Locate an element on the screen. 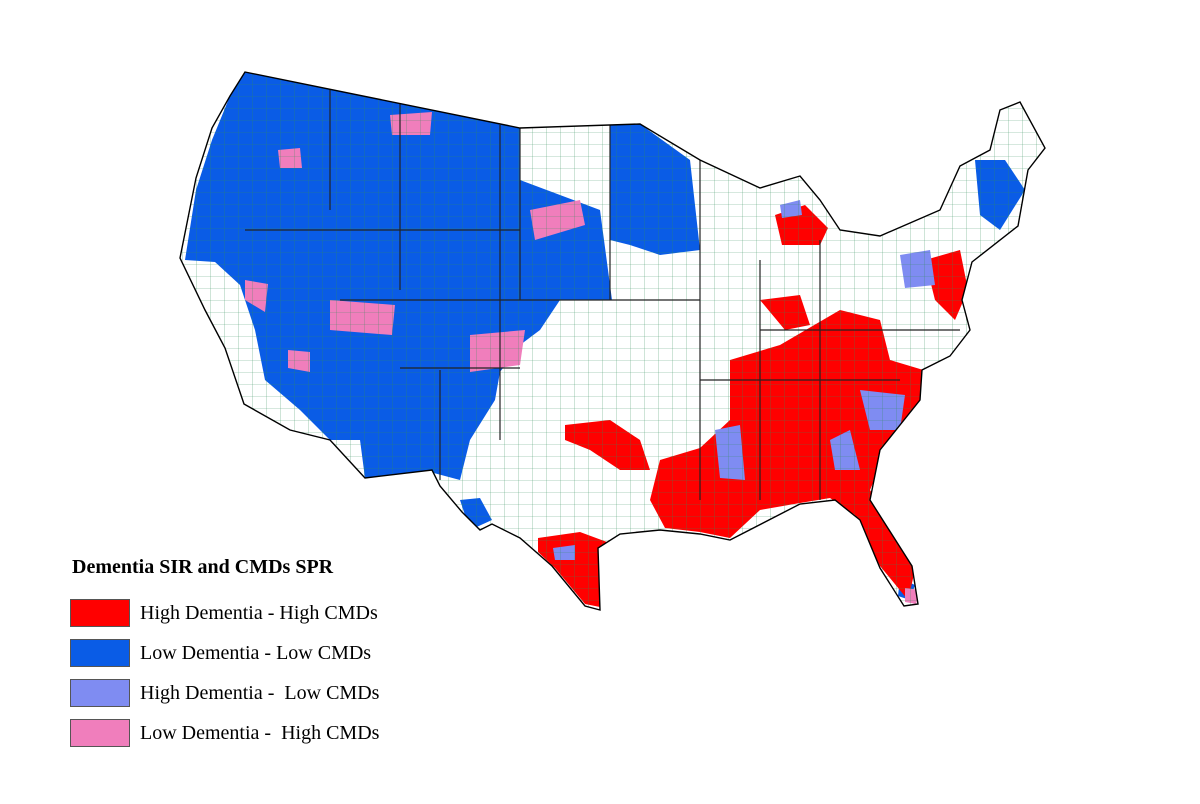 Image resolution: width=1200 pixels, height=804 pixels. legend-item-high-low: High Dementia - Low CMDs is located at coordinates (224, 693).